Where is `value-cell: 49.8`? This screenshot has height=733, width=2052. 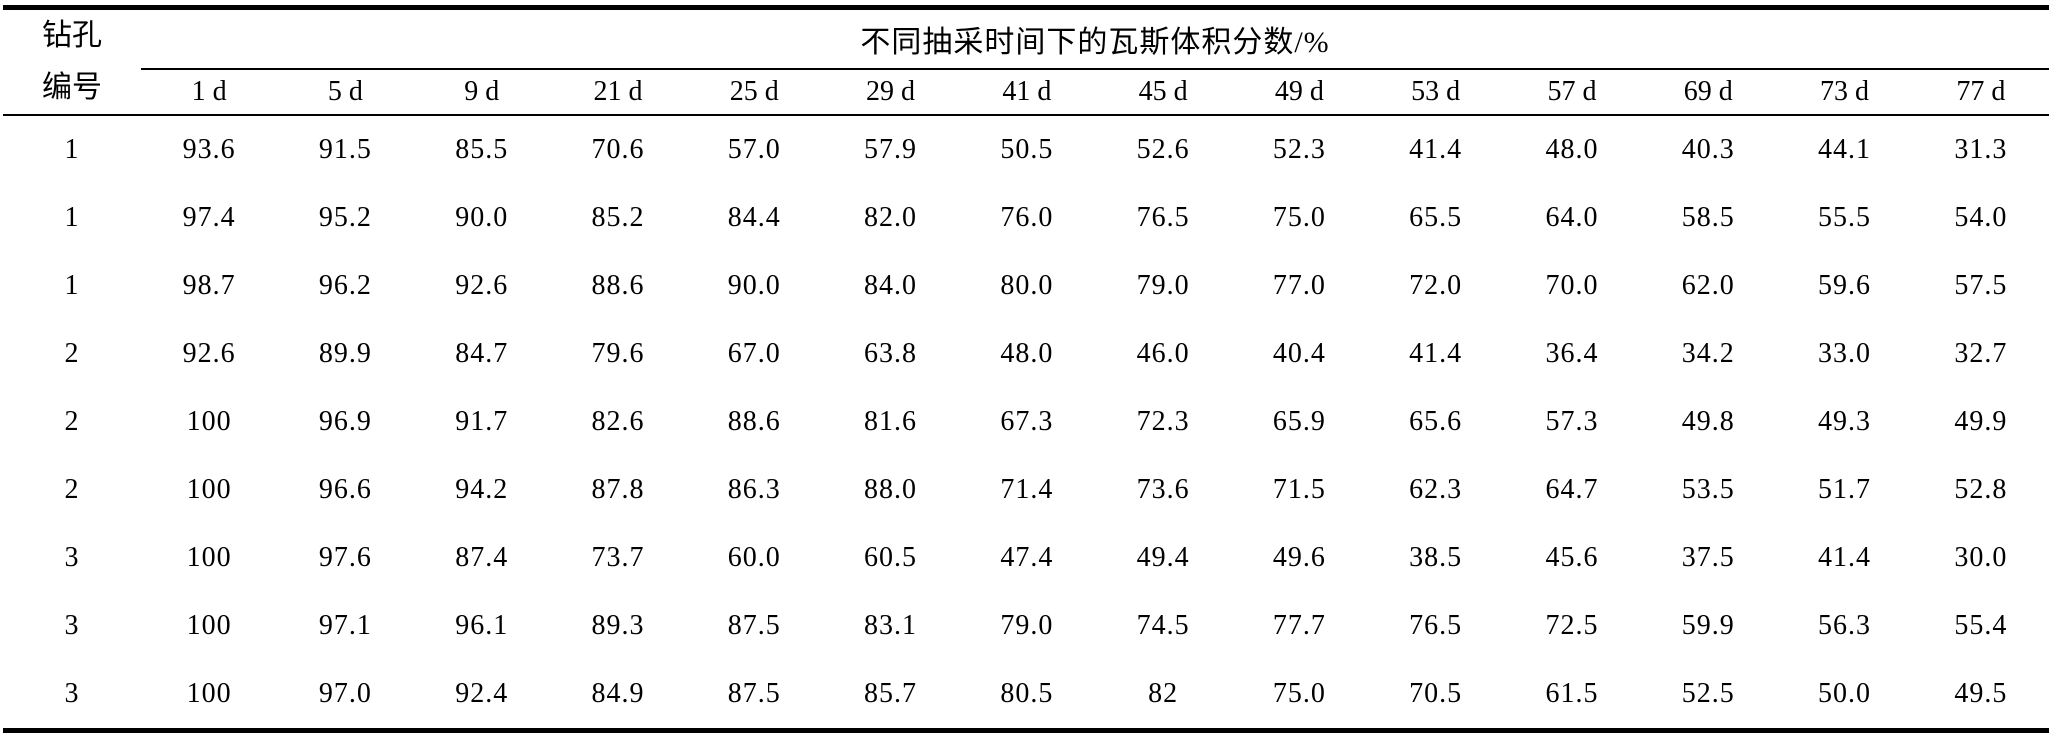
value-cell: 49.8 is located at coordinates (1708, 421).